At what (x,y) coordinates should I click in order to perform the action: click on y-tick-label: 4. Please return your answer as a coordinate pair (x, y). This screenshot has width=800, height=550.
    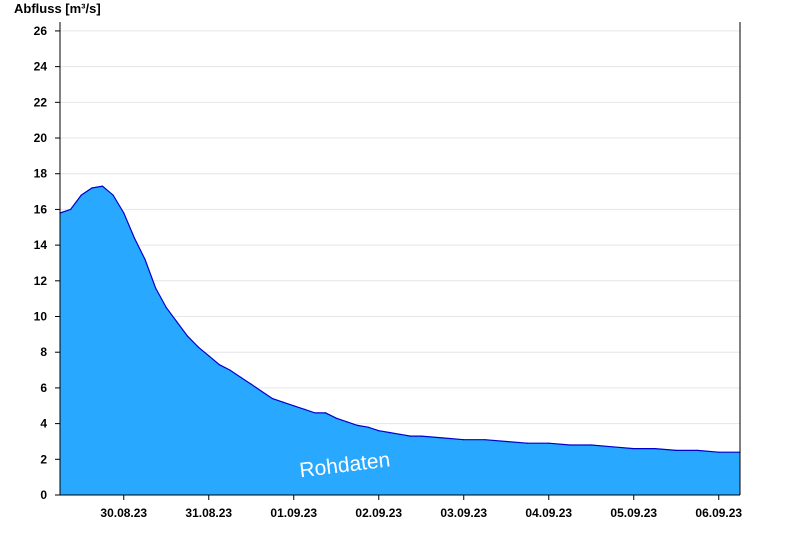
    Looking at the image, I should click on (43, 424).